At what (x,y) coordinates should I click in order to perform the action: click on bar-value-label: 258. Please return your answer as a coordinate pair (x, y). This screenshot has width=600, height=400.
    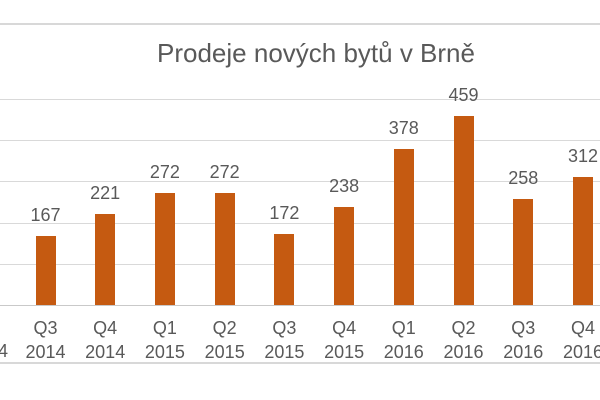
    Looking at the image, I should click on (523, 177).